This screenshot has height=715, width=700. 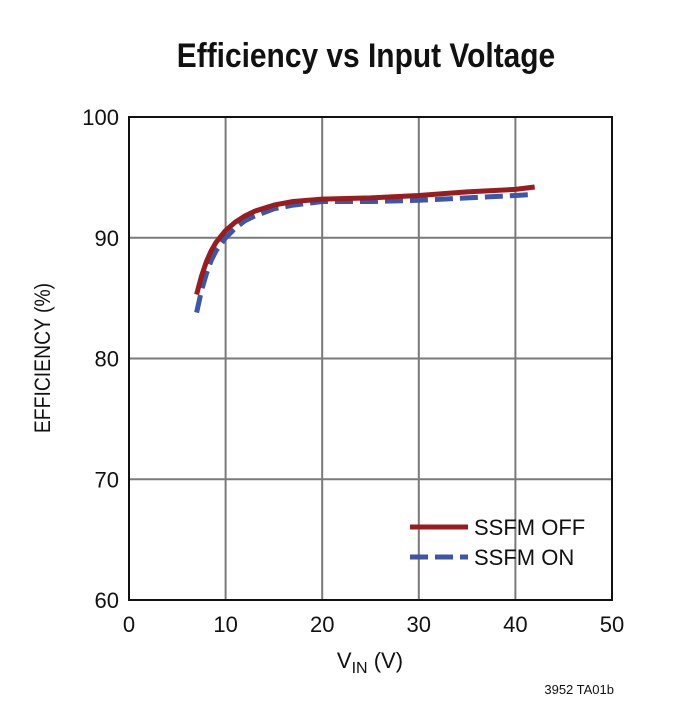 I want to click on legend-label: SSFM ON, so click(x=524, y=557).